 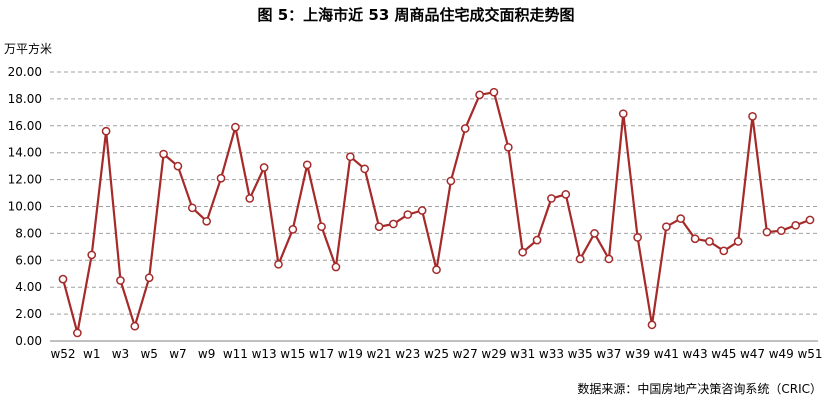 I want to click on data-point-w38, so click(x=623, y=114).